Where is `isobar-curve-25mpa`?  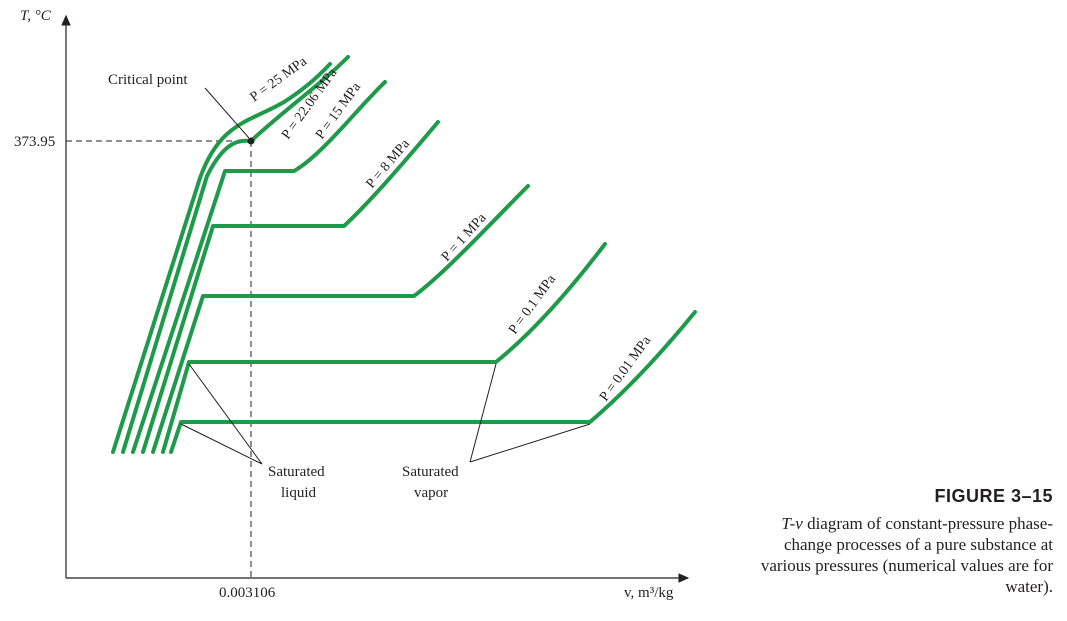
isobar-curve-25mpa is located at coordinates (221, 258).